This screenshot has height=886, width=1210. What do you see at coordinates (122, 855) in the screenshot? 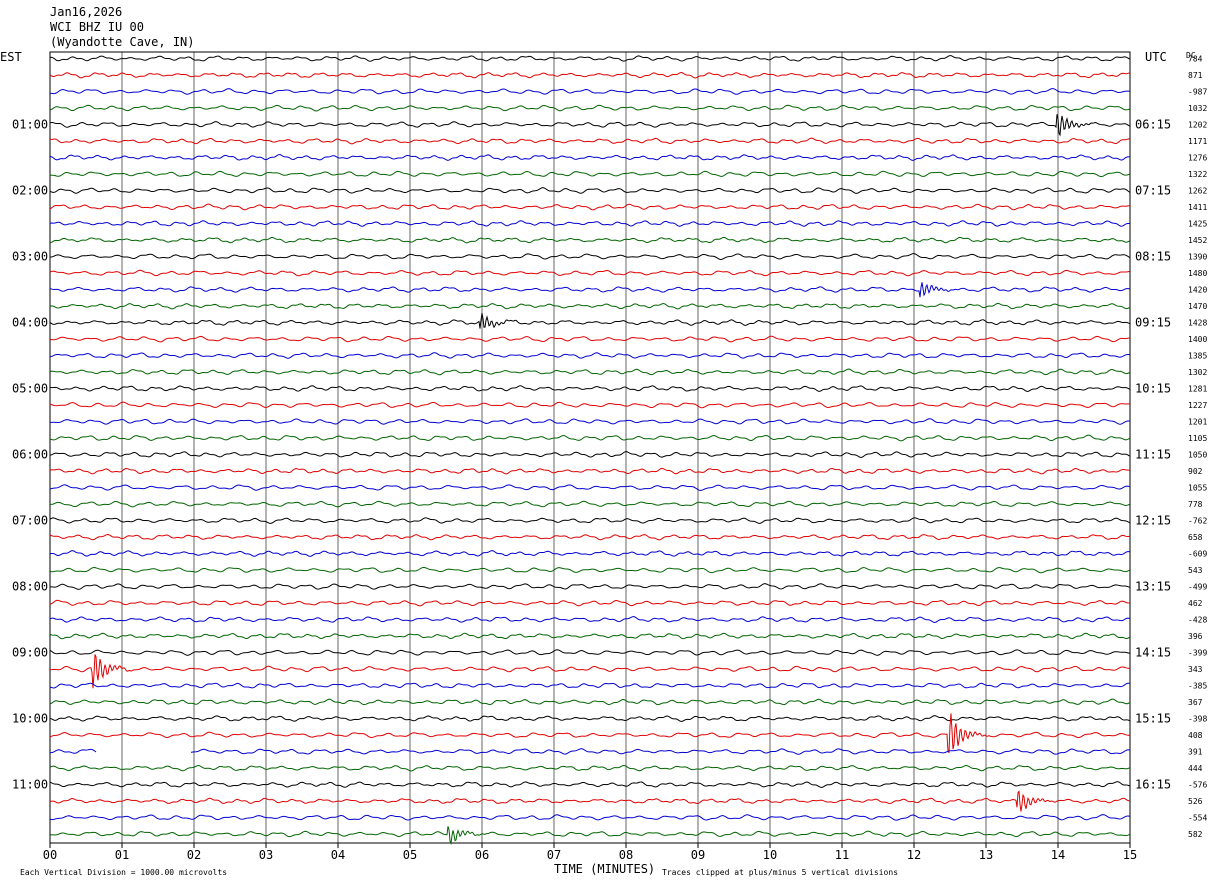
I see `x-tick-label: 01` at bounding box center [122, 855].